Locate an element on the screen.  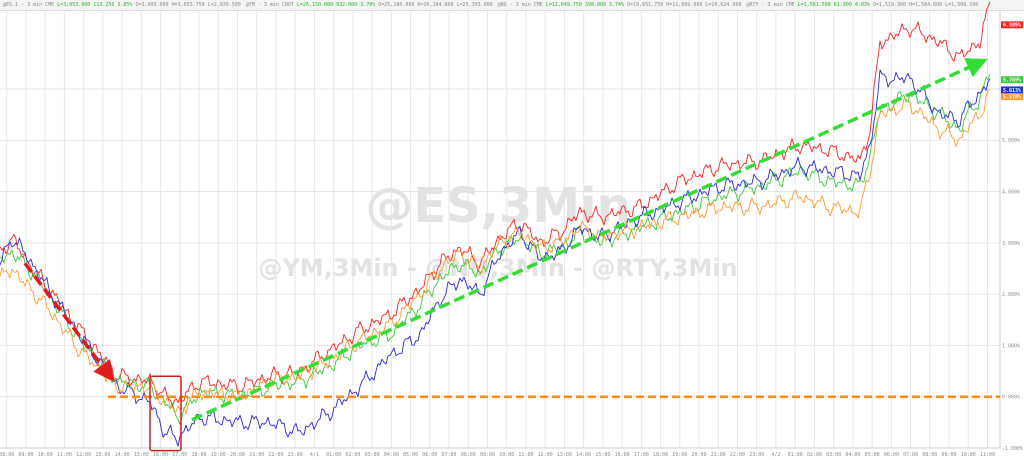
y-tick-label: 0.000% is located at coordinates (1011, 398).